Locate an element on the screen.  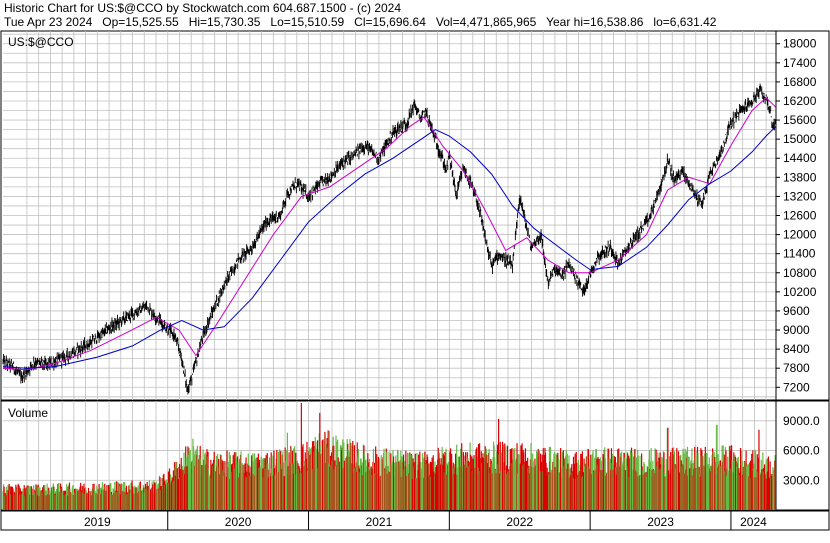
year-label: 2024 is located at coordinates (753, 522).